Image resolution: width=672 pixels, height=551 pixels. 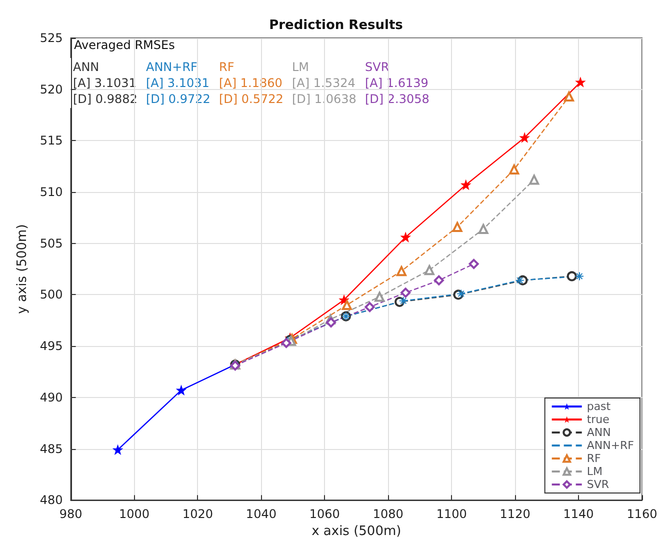 I want to click on x-tick-label: 980, so click(x=70, y=514).